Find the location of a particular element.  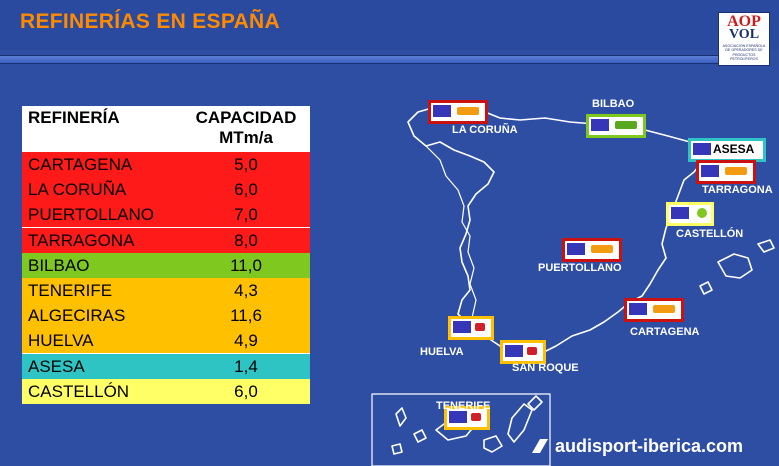

canary-fuerteventura is located at coordinates (520, 423).